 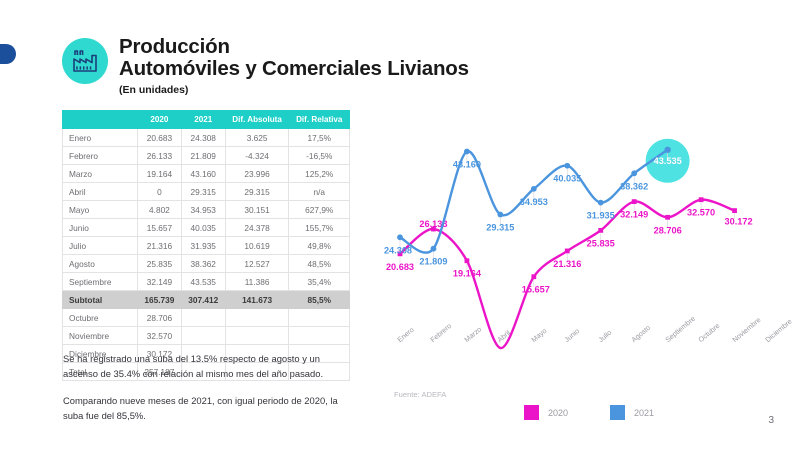 I want to click on table-row: Marzo 19.164 43.160 23.996 125,2%, so click(x=206, y=173).